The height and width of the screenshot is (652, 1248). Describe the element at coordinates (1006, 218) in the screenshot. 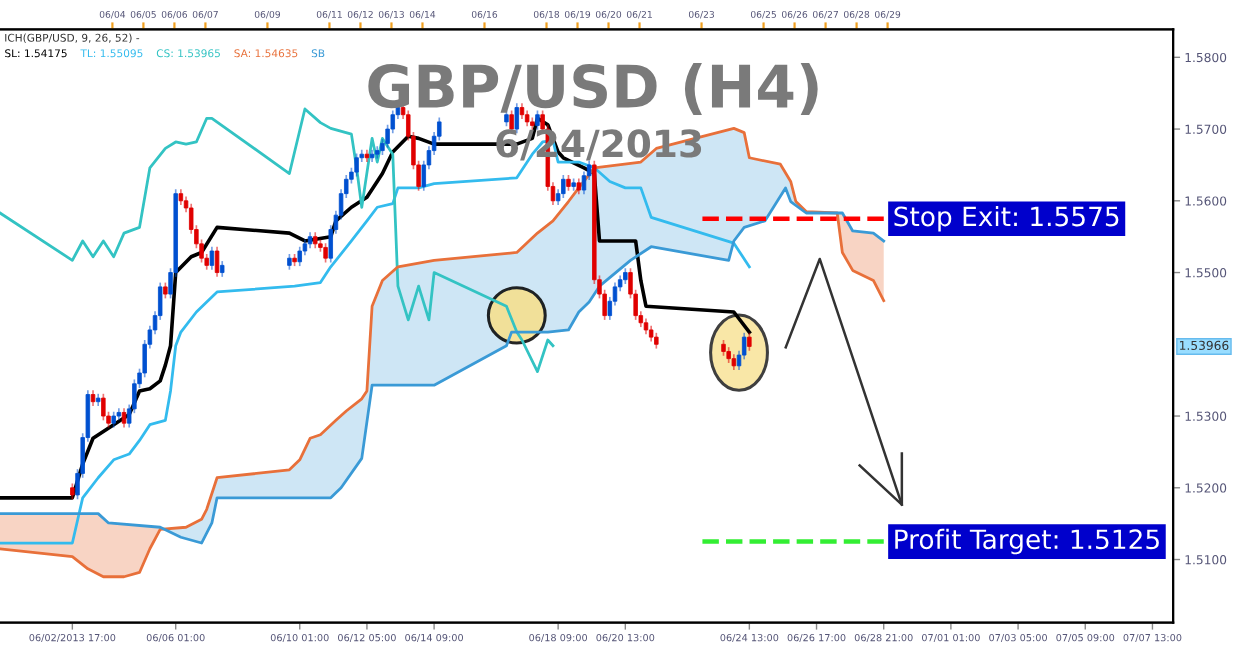

I see `ref-line-label: Stop Exit: 1.5575` at that location.